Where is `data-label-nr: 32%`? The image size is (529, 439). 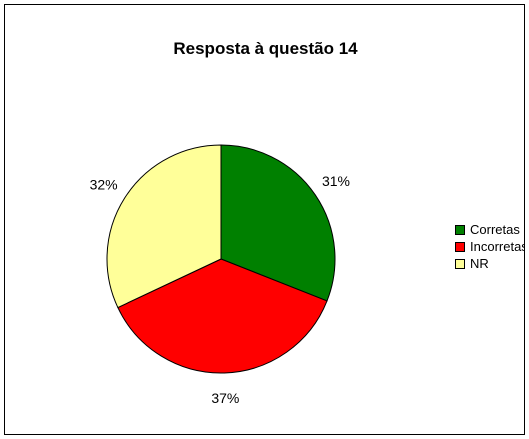 data-label-nr: 32% is located at coordinates (104, 185).